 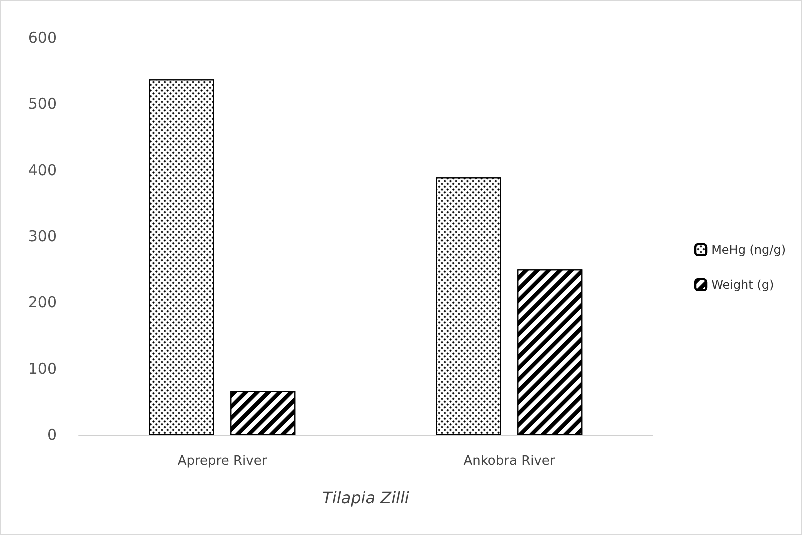 What do you see at coordinates (42, 237) in the screenshot?
I see `y-tick-label: 300` at bounding box center [42, 237].